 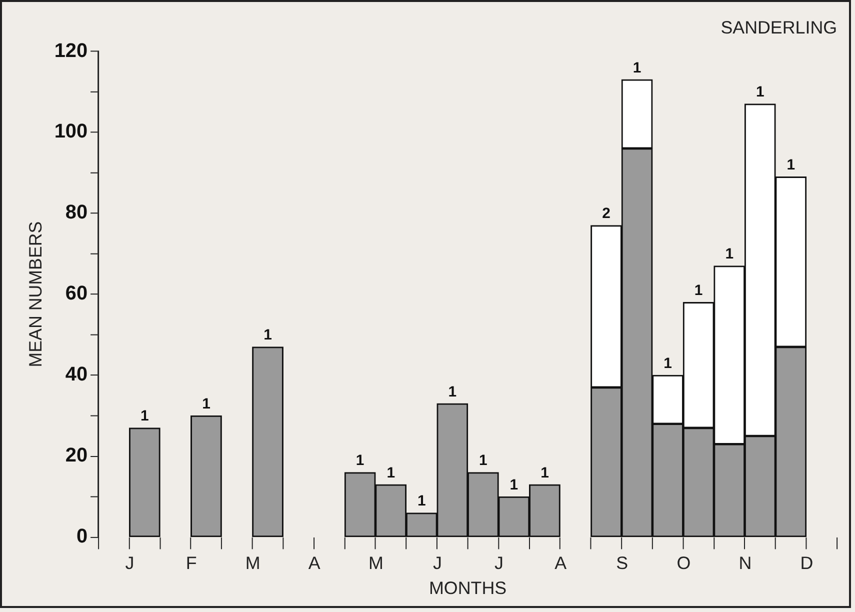 What do you see at coordinates (82, 537) in the screenshot?
I see `y-tick-label: 0` at bounding box center [82, 537].